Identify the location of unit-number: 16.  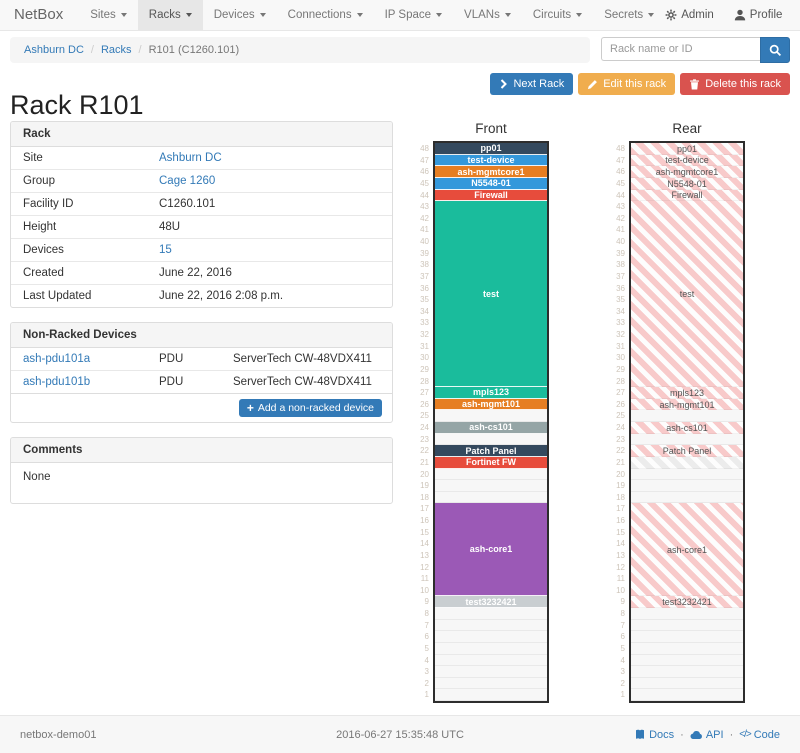
(424, 520).